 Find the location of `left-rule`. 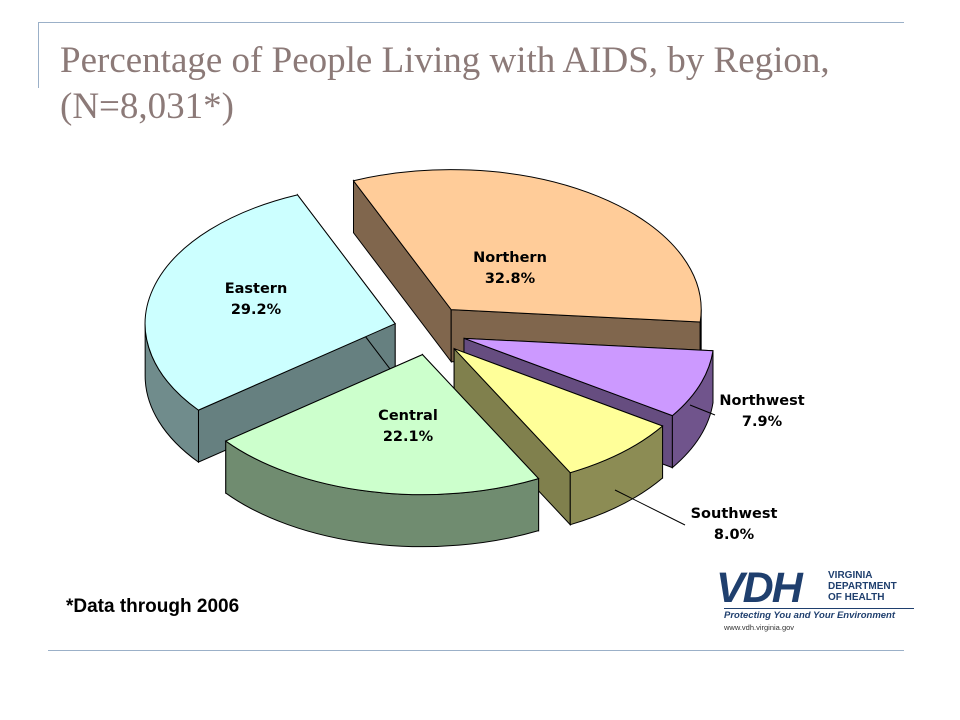

left-rule is located at coordinates (38, 55).